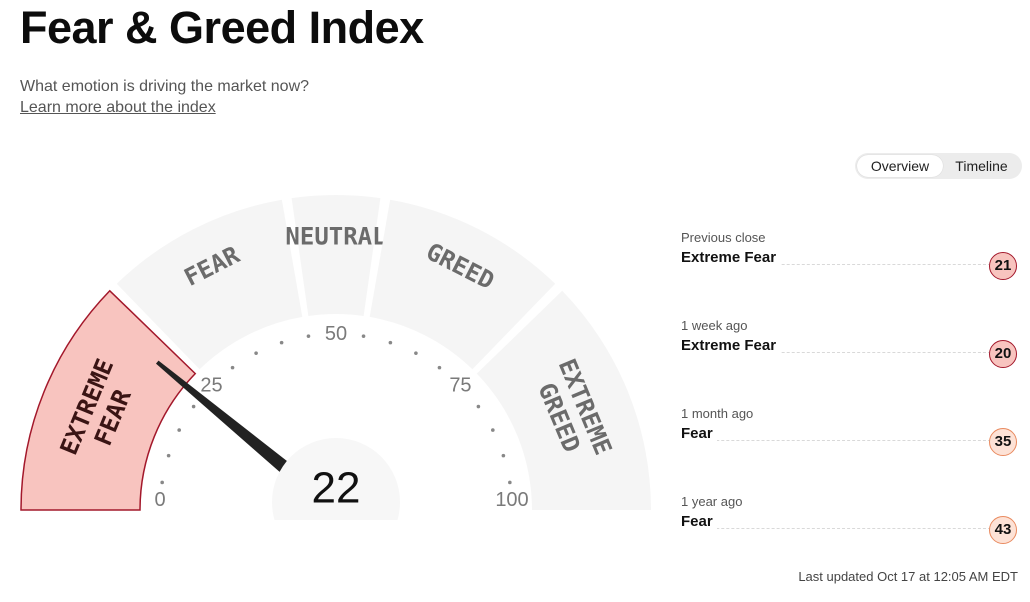 The height and width of the screenshot is (602, 1030). I want to click on history-score-badge: 35, so click(1003, 442).